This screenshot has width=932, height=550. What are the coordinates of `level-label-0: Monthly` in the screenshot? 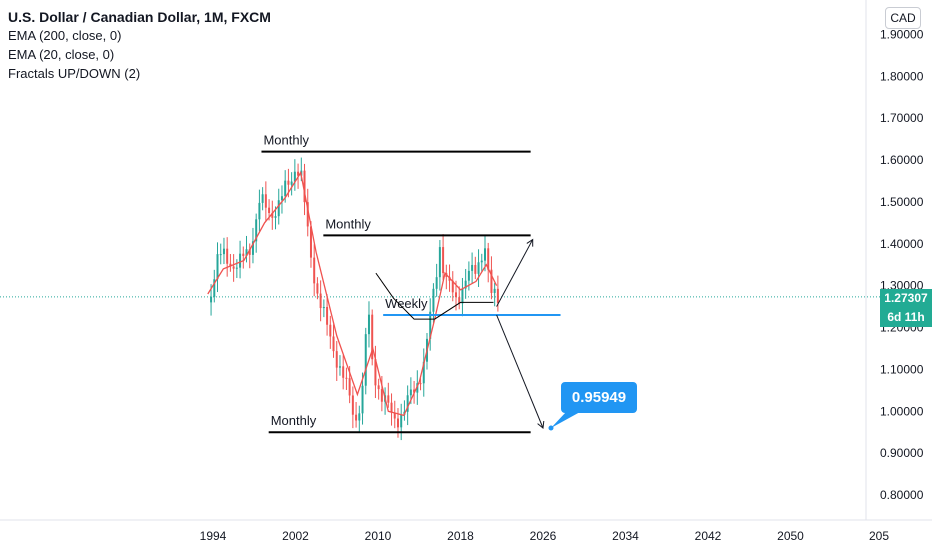 It's located at (286, 140).